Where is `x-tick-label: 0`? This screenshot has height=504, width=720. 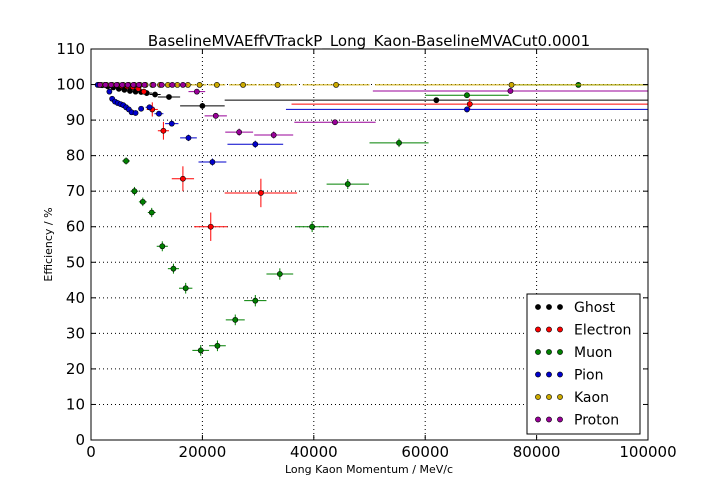 x-tick-label: 0 is located at coordinates (91, 452).